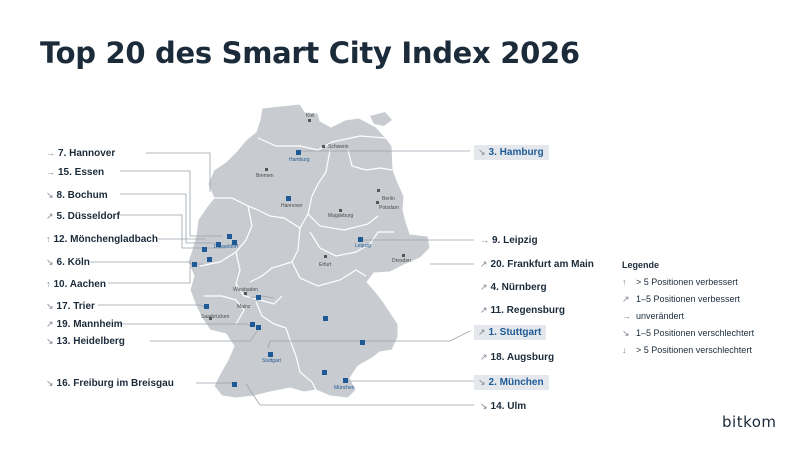  I want to click on page-title: Top 20 des Smart City Index 2026, so click(310, 53).